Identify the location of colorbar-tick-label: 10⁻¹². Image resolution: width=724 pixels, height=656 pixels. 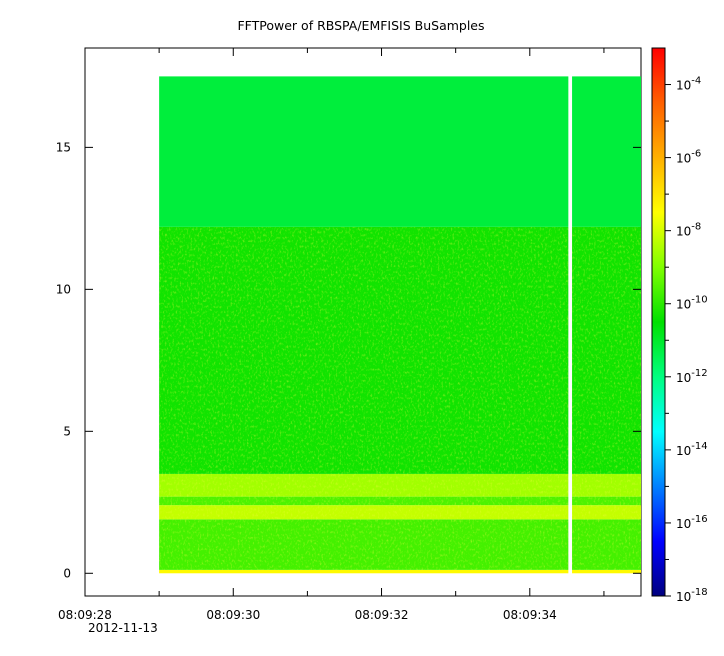
(692, 376).